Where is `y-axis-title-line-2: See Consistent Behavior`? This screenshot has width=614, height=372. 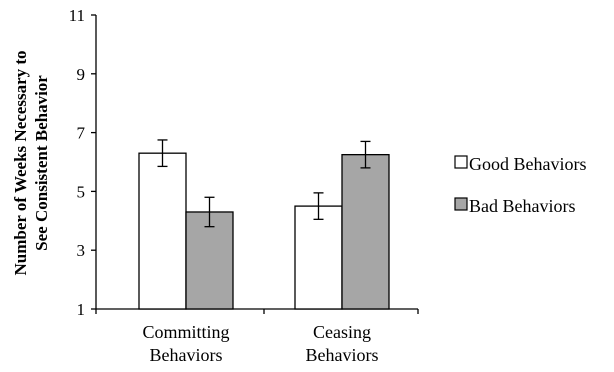 y-axis-title-line-2: See Consistent Behavior is located at coordinates (41, 163).